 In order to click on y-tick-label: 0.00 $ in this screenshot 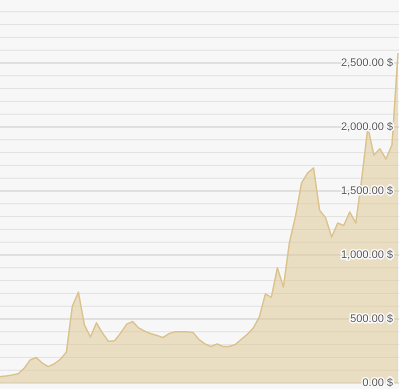, I will do `click(377, 382)`.